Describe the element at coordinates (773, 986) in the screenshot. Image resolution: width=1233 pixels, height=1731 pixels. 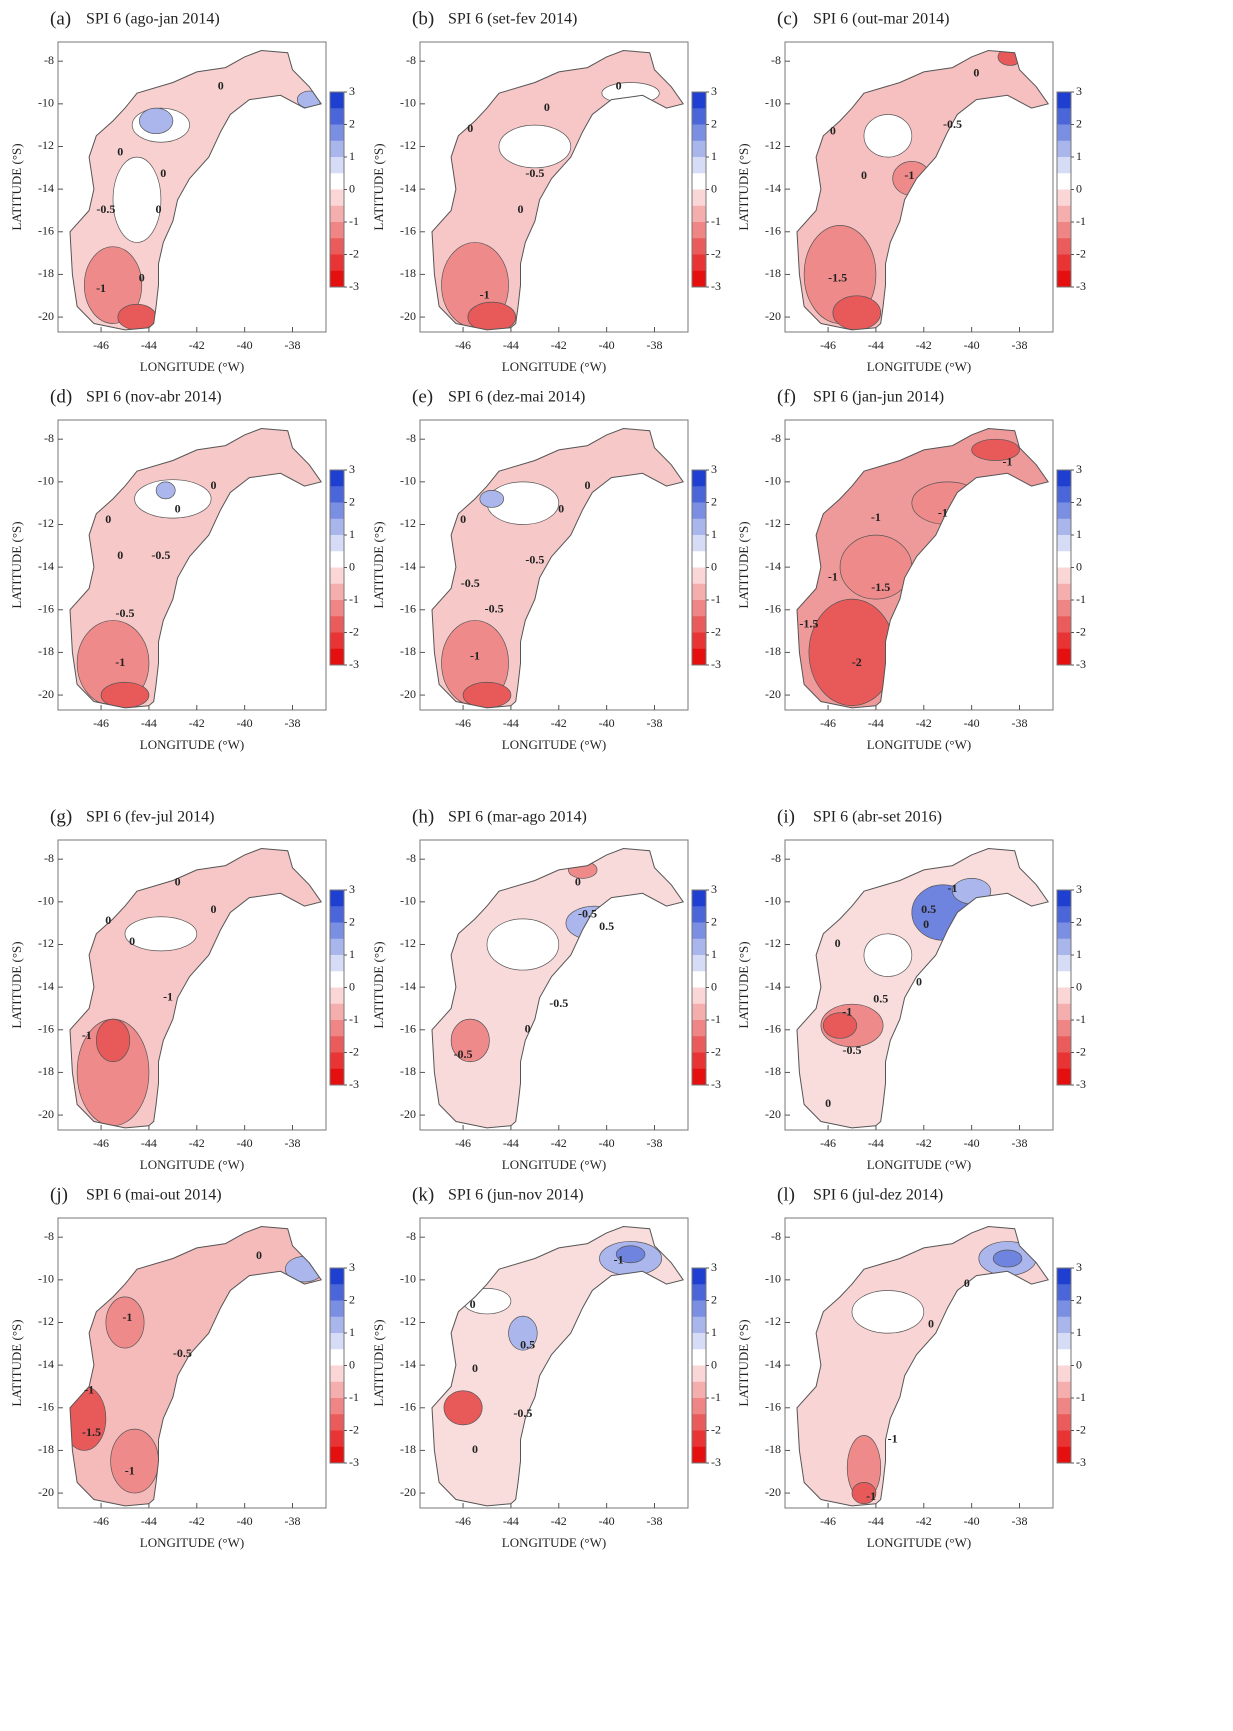
I see `y-tick-label: -14` at that location.